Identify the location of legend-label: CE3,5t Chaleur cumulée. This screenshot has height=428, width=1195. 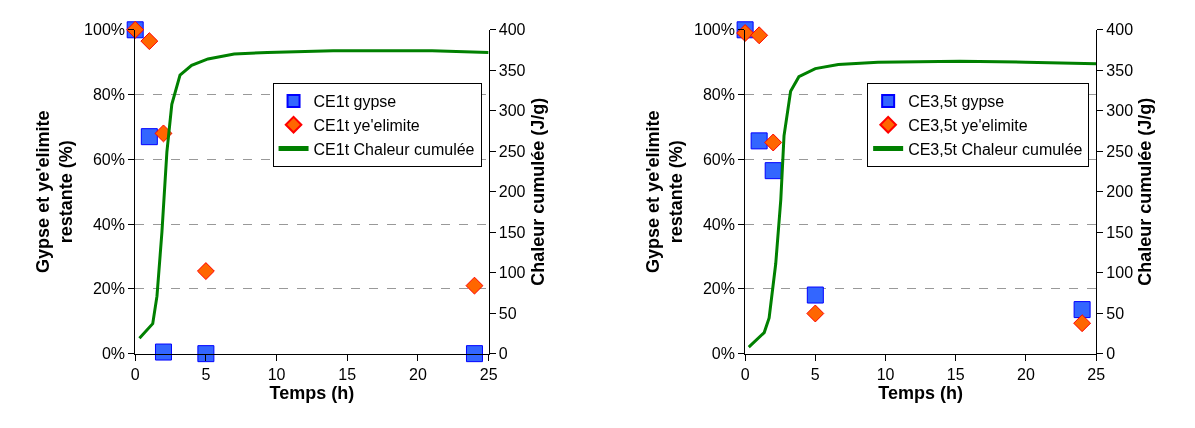
(995, 149).